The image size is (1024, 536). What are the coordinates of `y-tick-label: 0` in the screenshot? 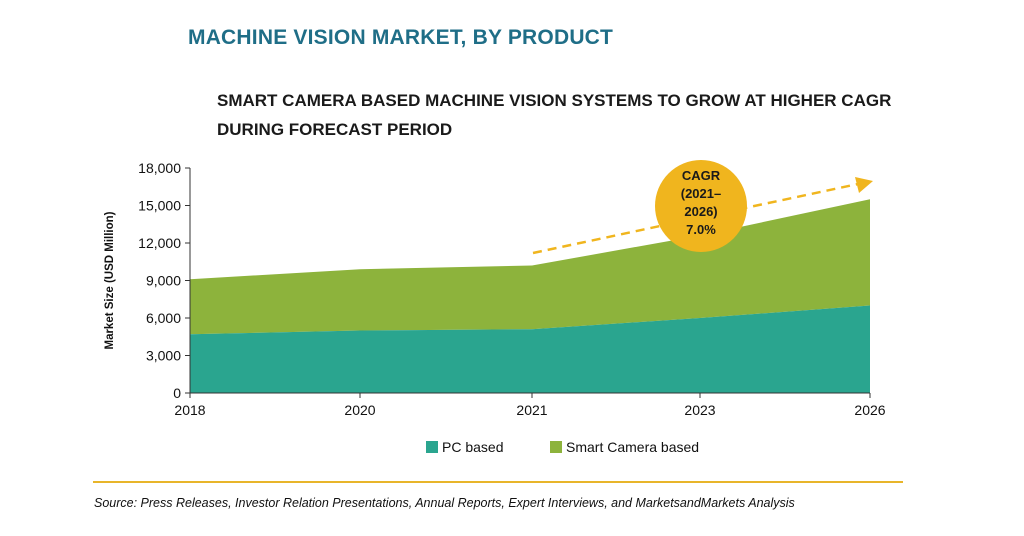 It's located at (177, 393).